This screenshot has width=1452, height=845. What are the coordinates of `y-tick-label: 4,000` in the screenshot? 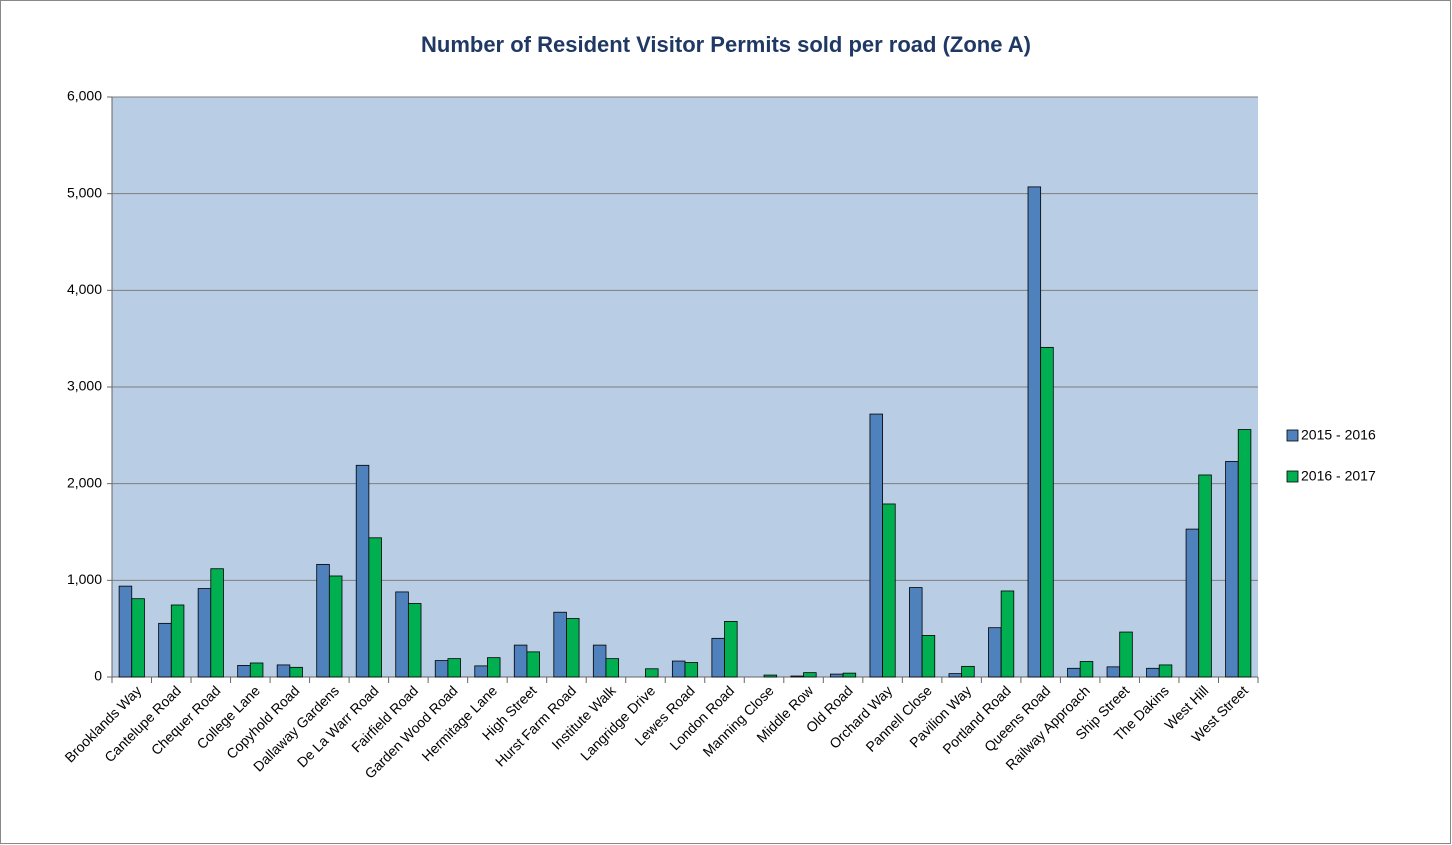 It's located at (84, 289).